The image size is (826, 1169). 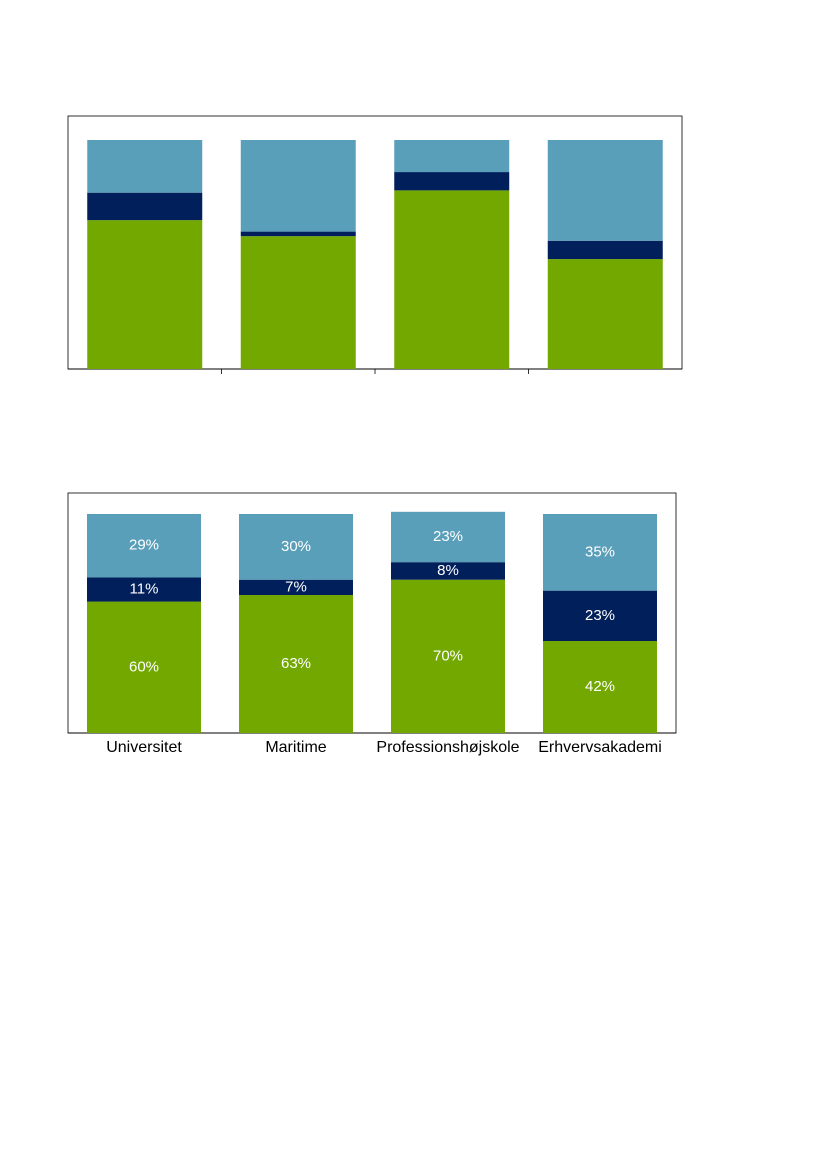 I want to click on value-label: 8%, so click(x=448, y=570).